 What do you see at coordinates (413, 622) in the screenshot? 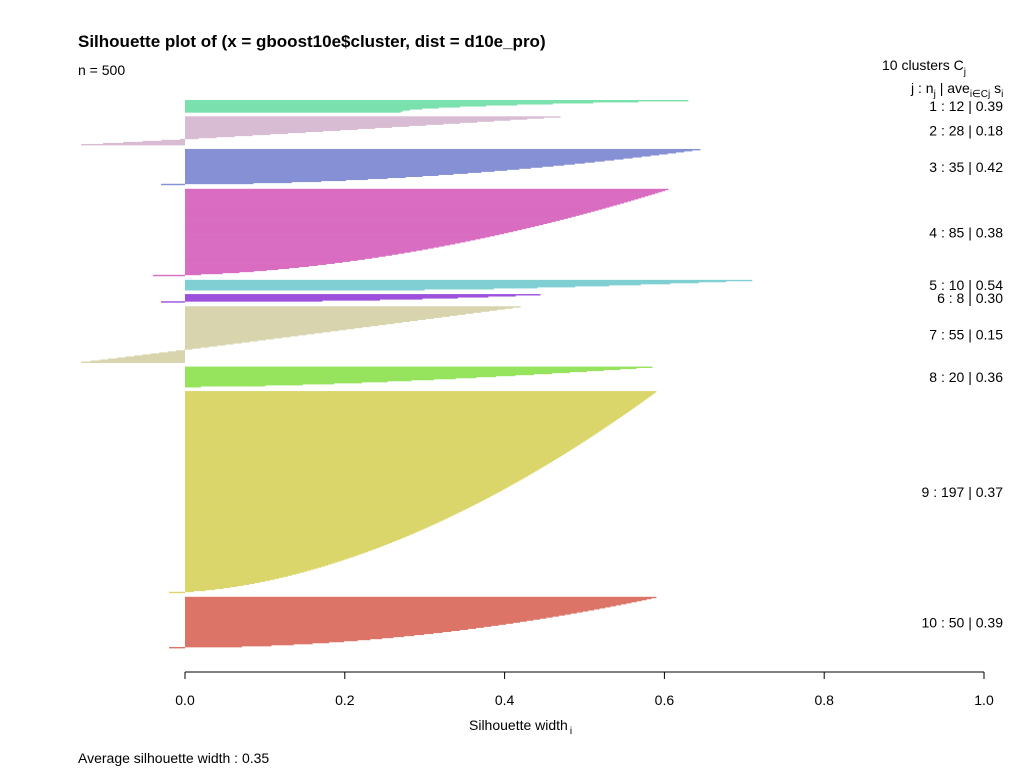
I see `cluster-10-bars` at bounding box center [413, 622].